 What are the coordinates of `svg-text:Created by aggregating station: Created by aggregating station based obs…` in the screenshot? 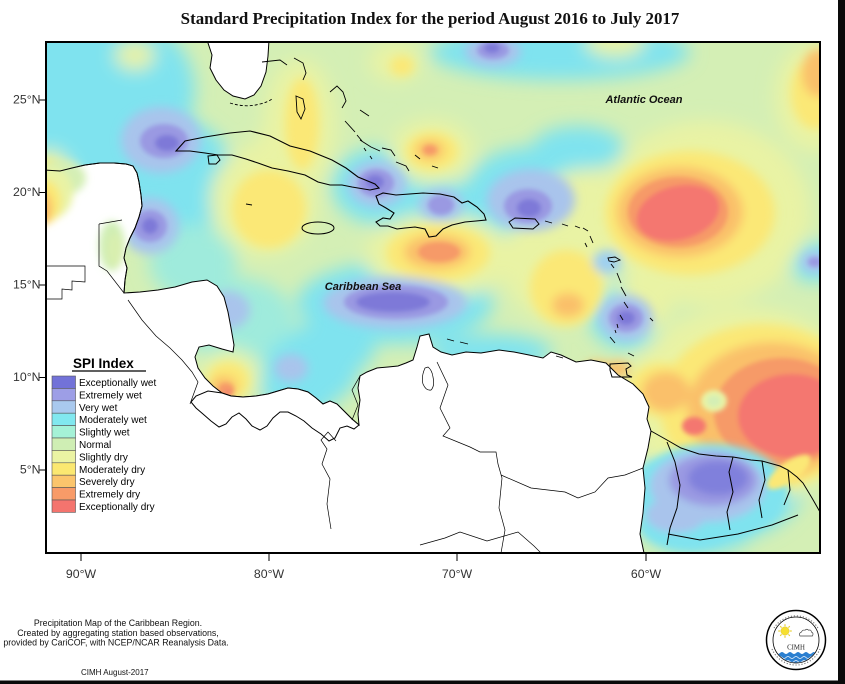 It's located at (117, 633).